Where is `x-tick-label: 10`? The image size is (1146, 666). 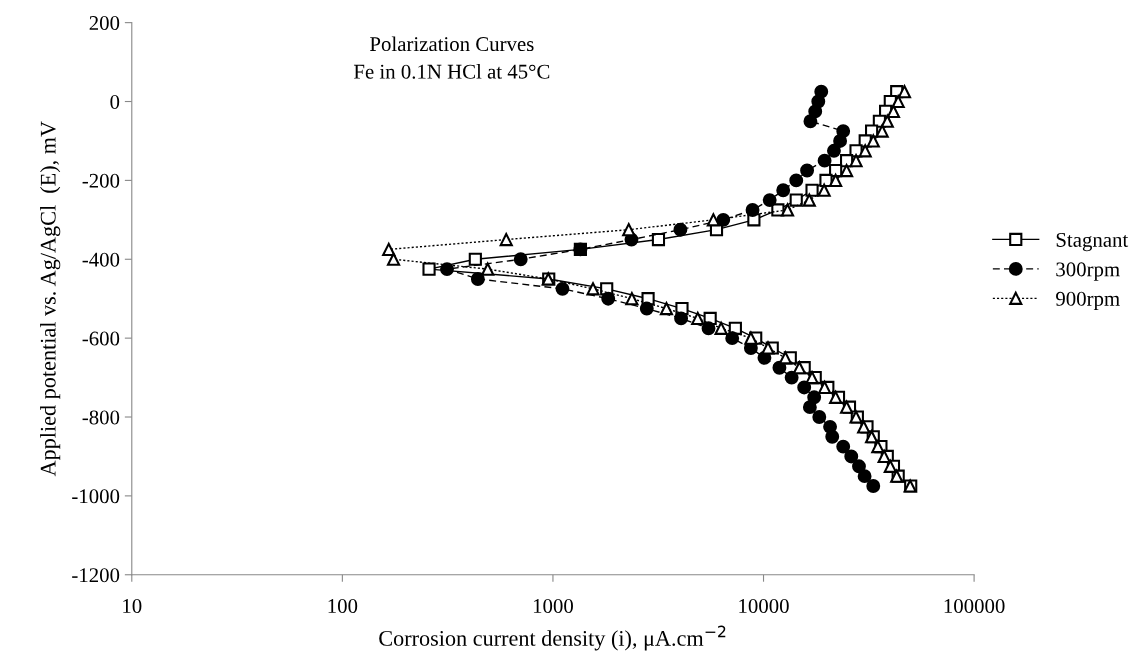 x-tick-label: 10 is located at coordinates (132, 606).